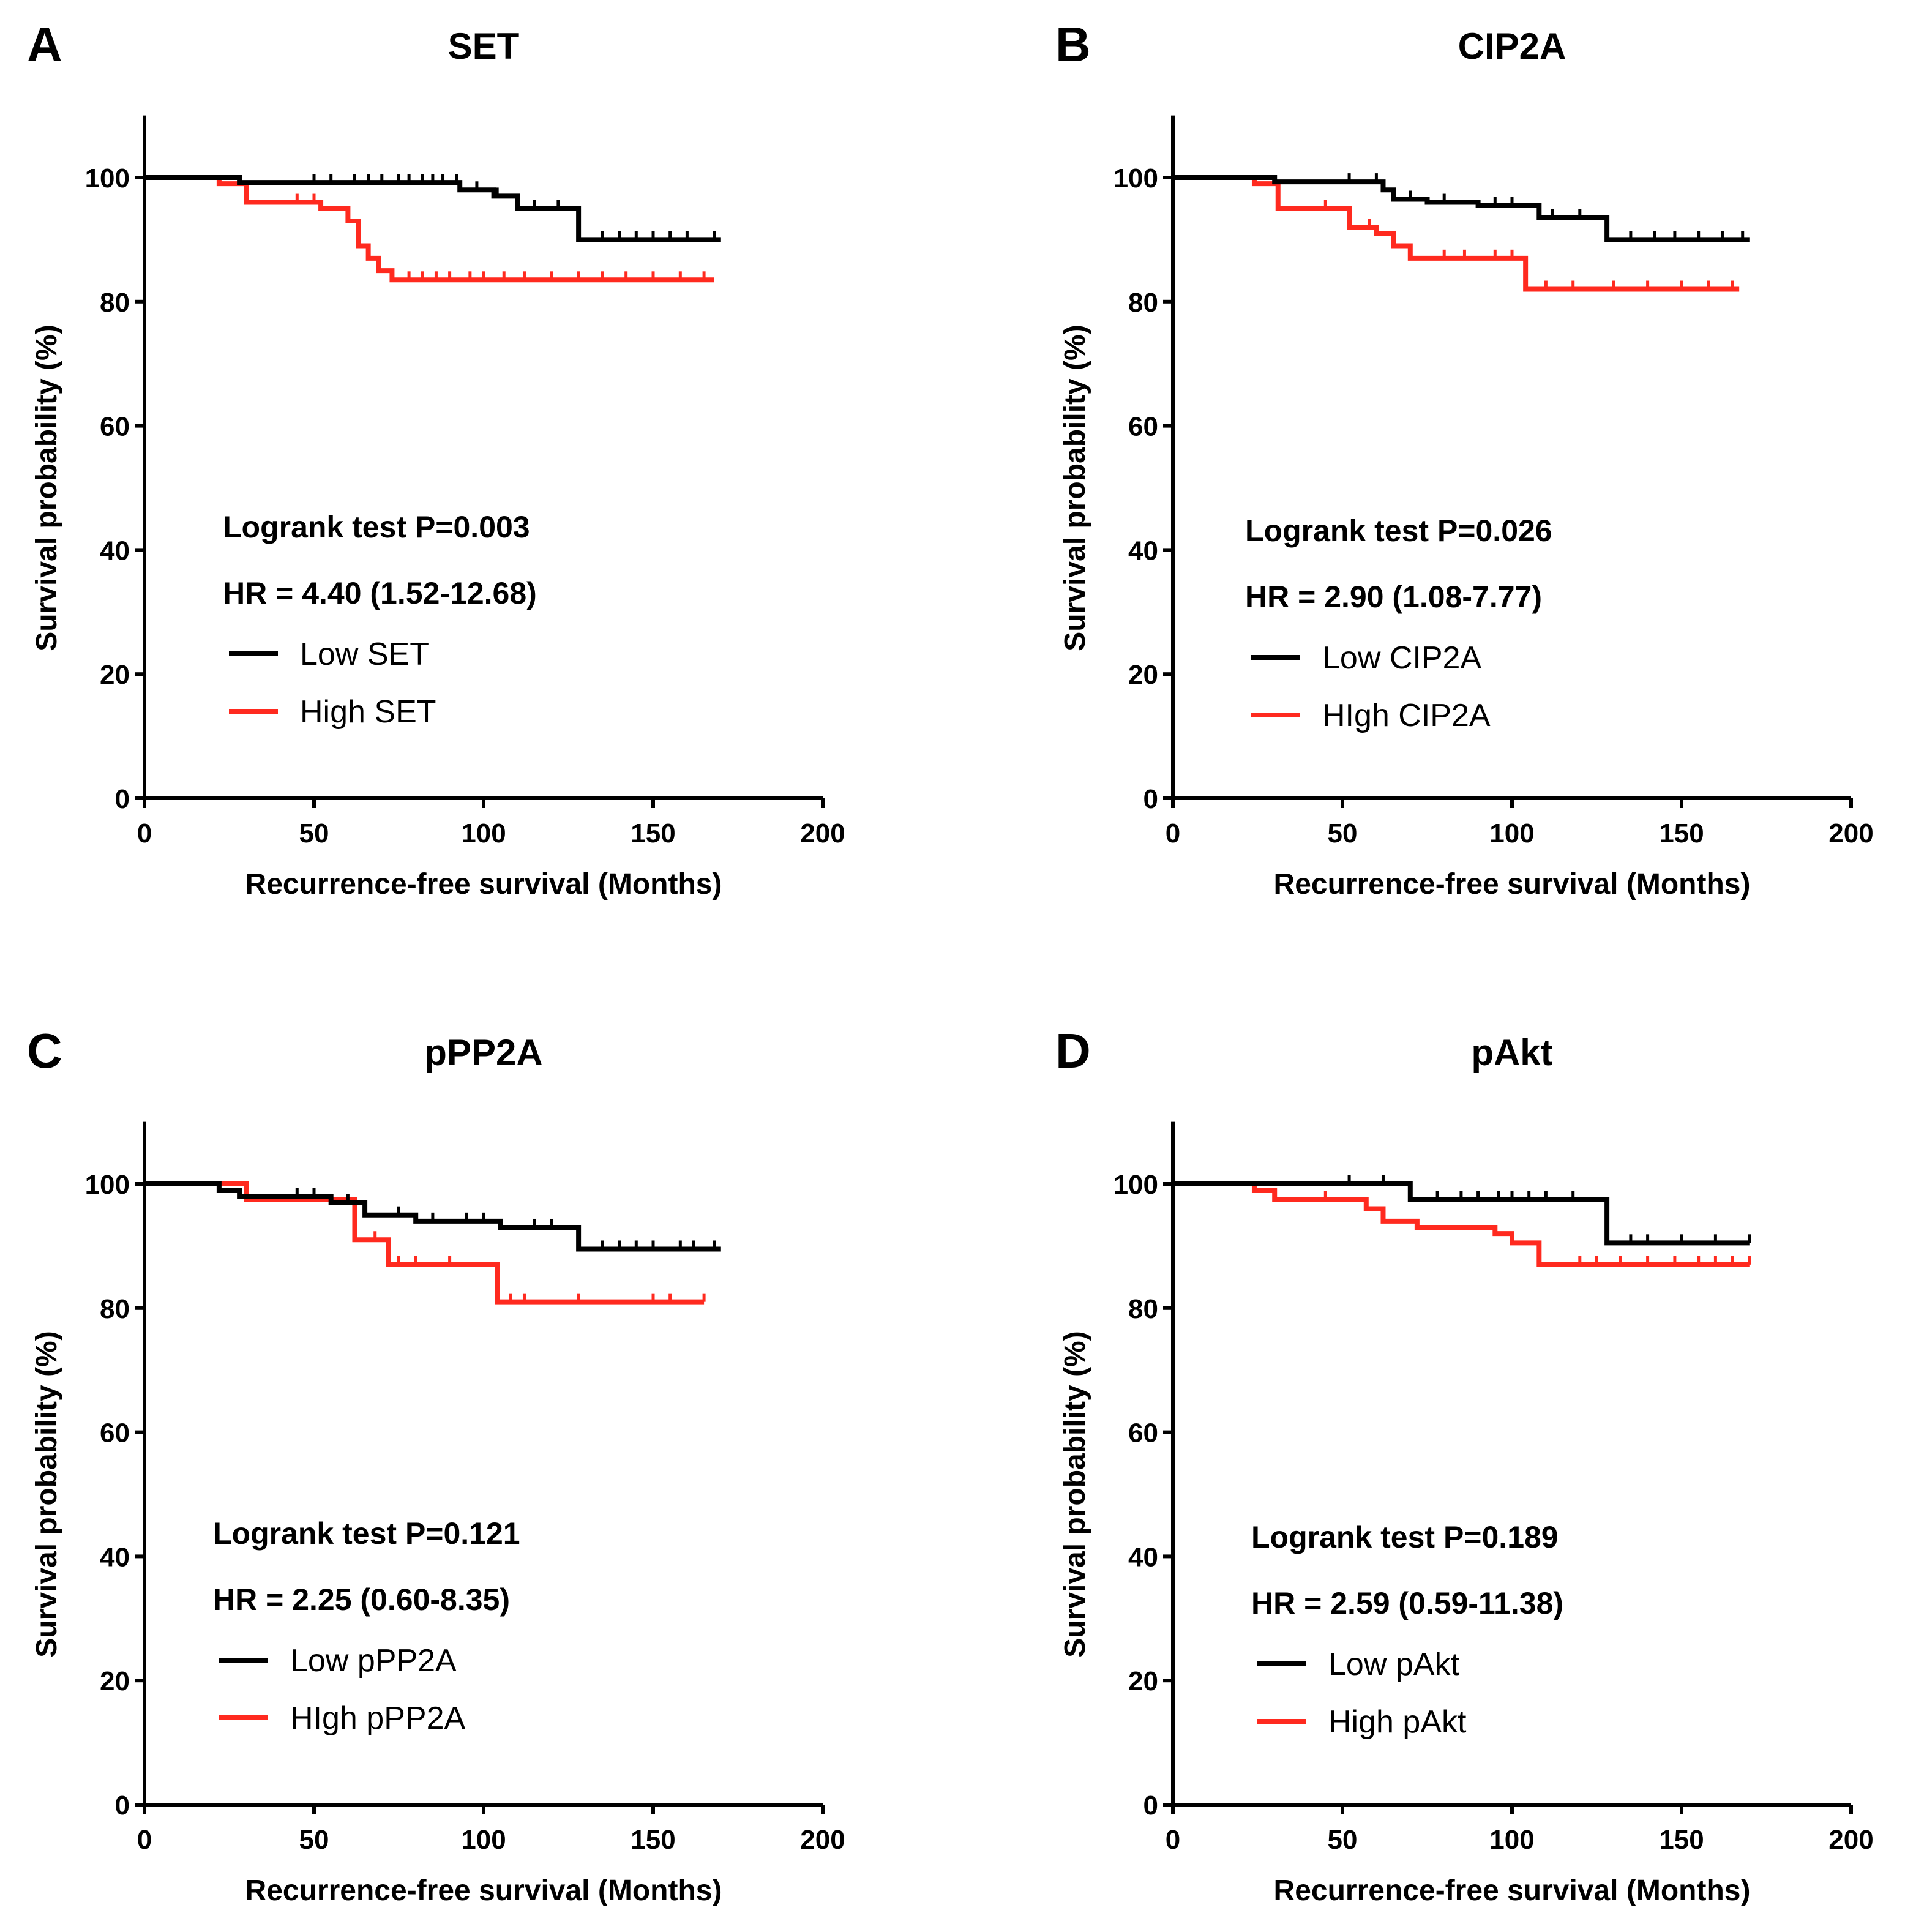 The height and width of the screenshot is (1932, 1905). Describe the element at coordinates (1398, 531) in the screenshot. I see `logrank-annotation: Logrank test P=0.026` at that location.